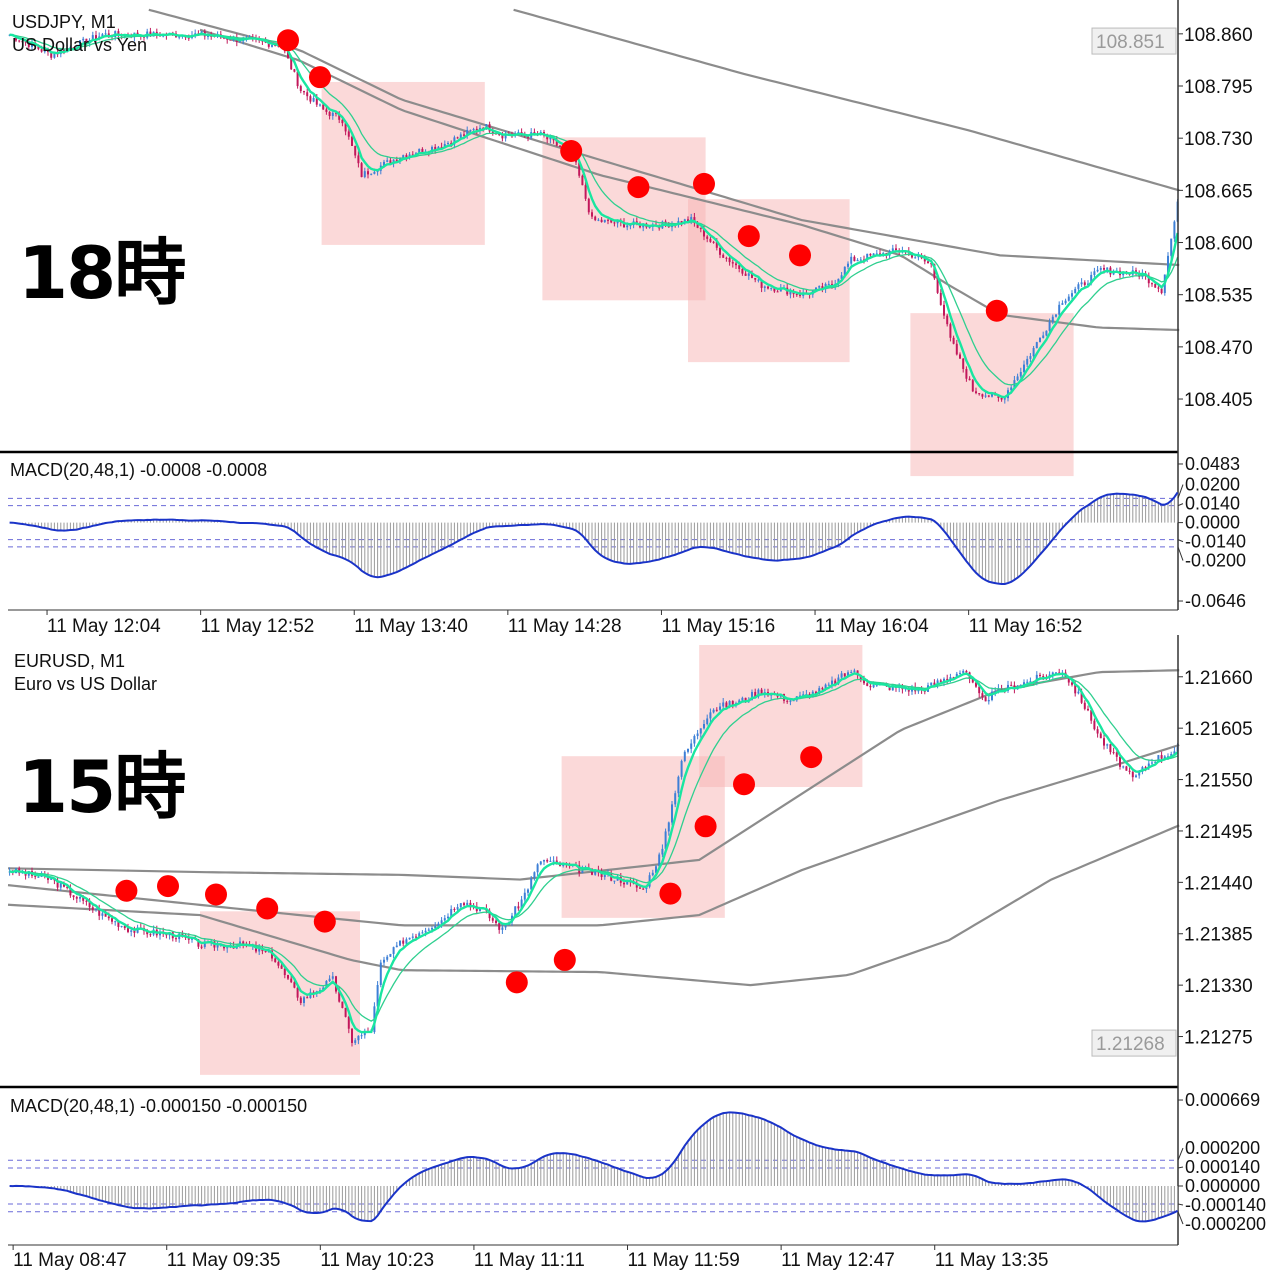 This screenshot has height=1280, width=1280. Describe the element at coordinates (1218, 244) in the screenshot. I see `price-tick-label: 108.600` at that location.